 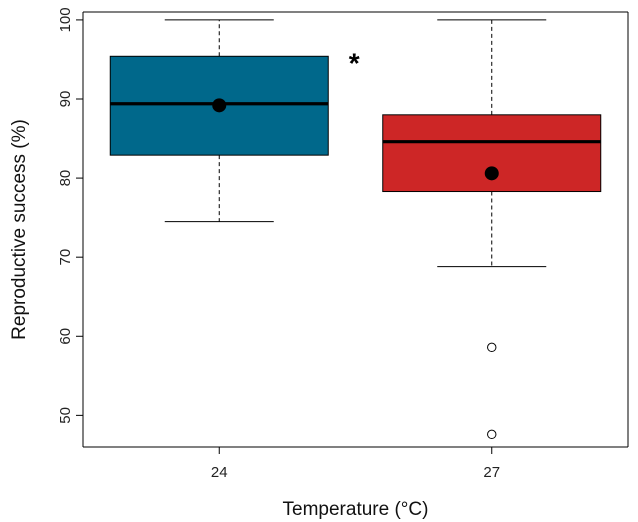 I want to click on y-tick-label: 100, so click(x=65, y=19).